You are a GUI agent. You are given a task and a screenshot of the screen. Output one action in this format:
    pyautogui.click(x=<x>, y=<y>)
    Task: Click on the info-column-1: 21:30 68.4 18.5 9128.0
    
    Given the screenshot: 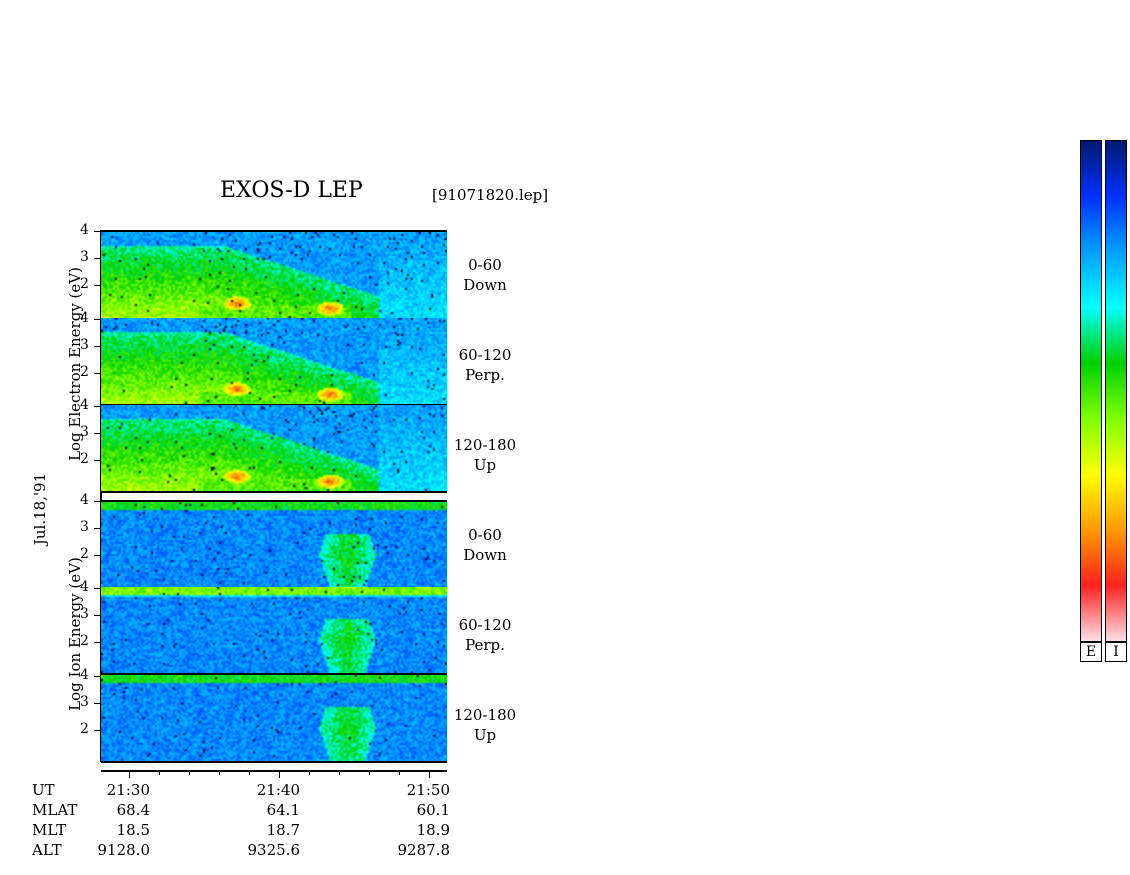 What is the action you would take?
    pyautogui.click(x=119, y=820)
    